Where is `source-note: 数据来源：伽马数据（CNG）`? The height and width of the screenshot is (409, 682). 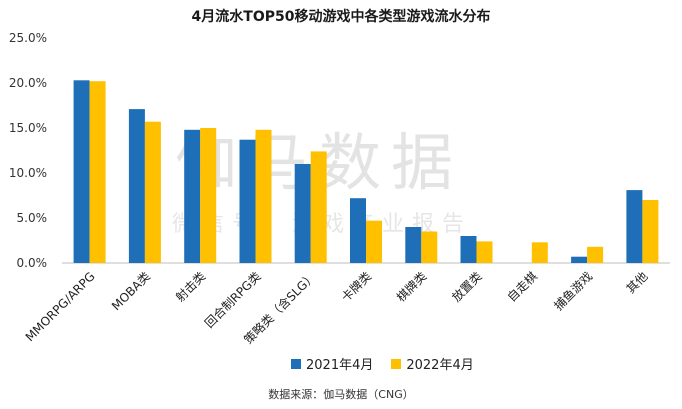
source-note: 数据来源：伽马数据（CNG） is located at coordinates (341, 394).